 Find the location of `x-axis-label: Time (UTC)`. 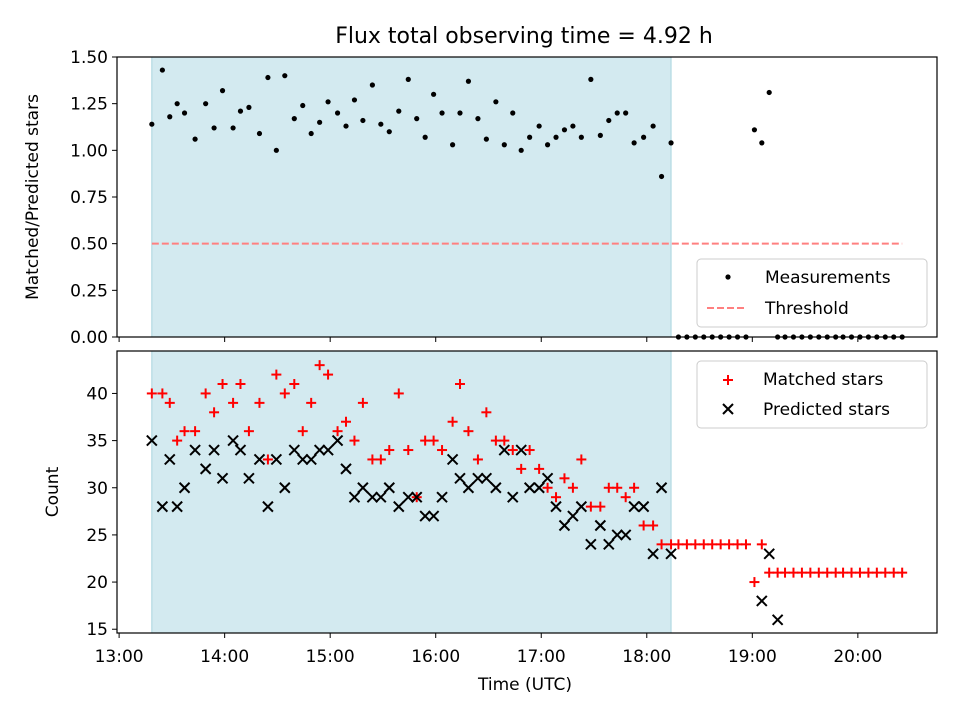

x-axis-label: Time (UTC) is located at coordinates (524, 685).